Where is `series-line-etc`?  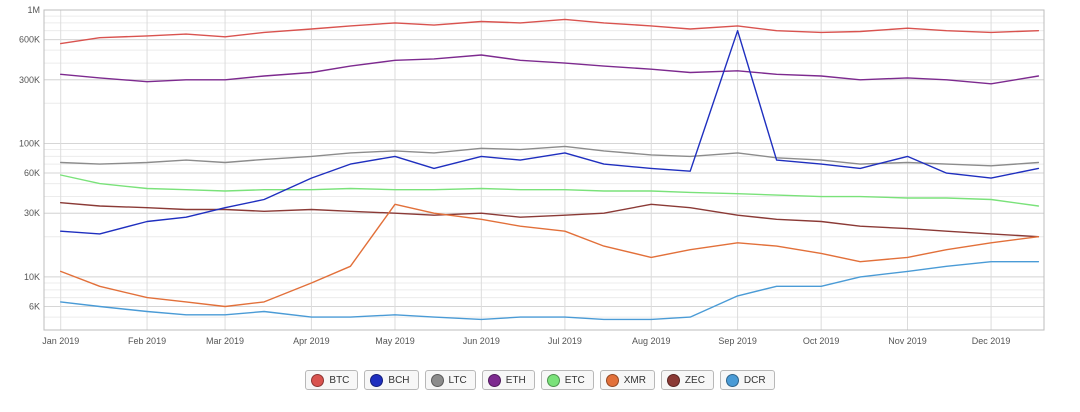 series-line-etc is located at coordinates (550, 190).